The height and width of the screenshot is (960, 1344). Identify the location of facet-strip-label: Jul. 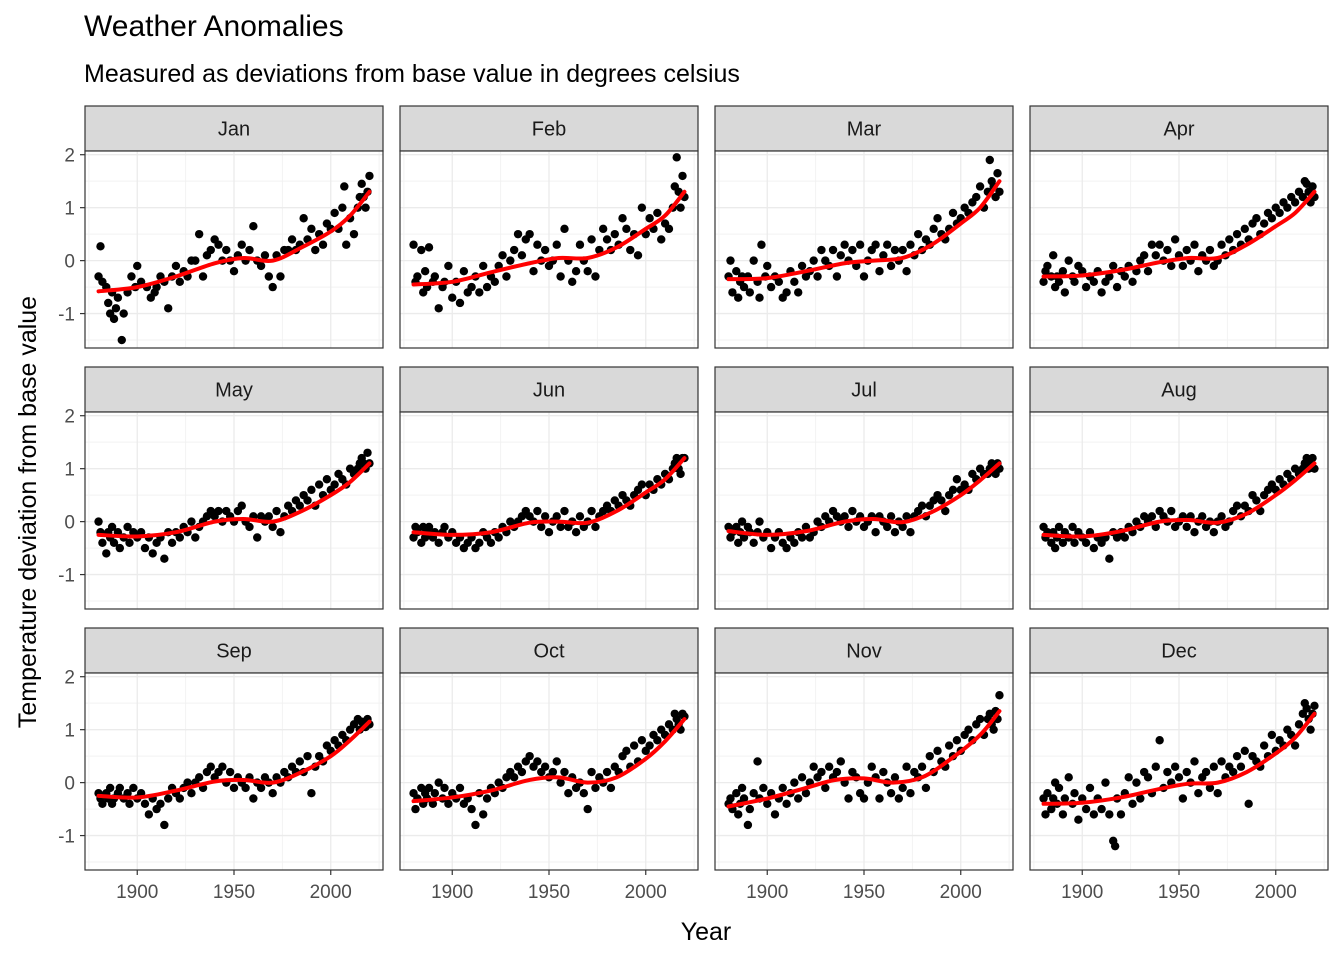
(864, 391).